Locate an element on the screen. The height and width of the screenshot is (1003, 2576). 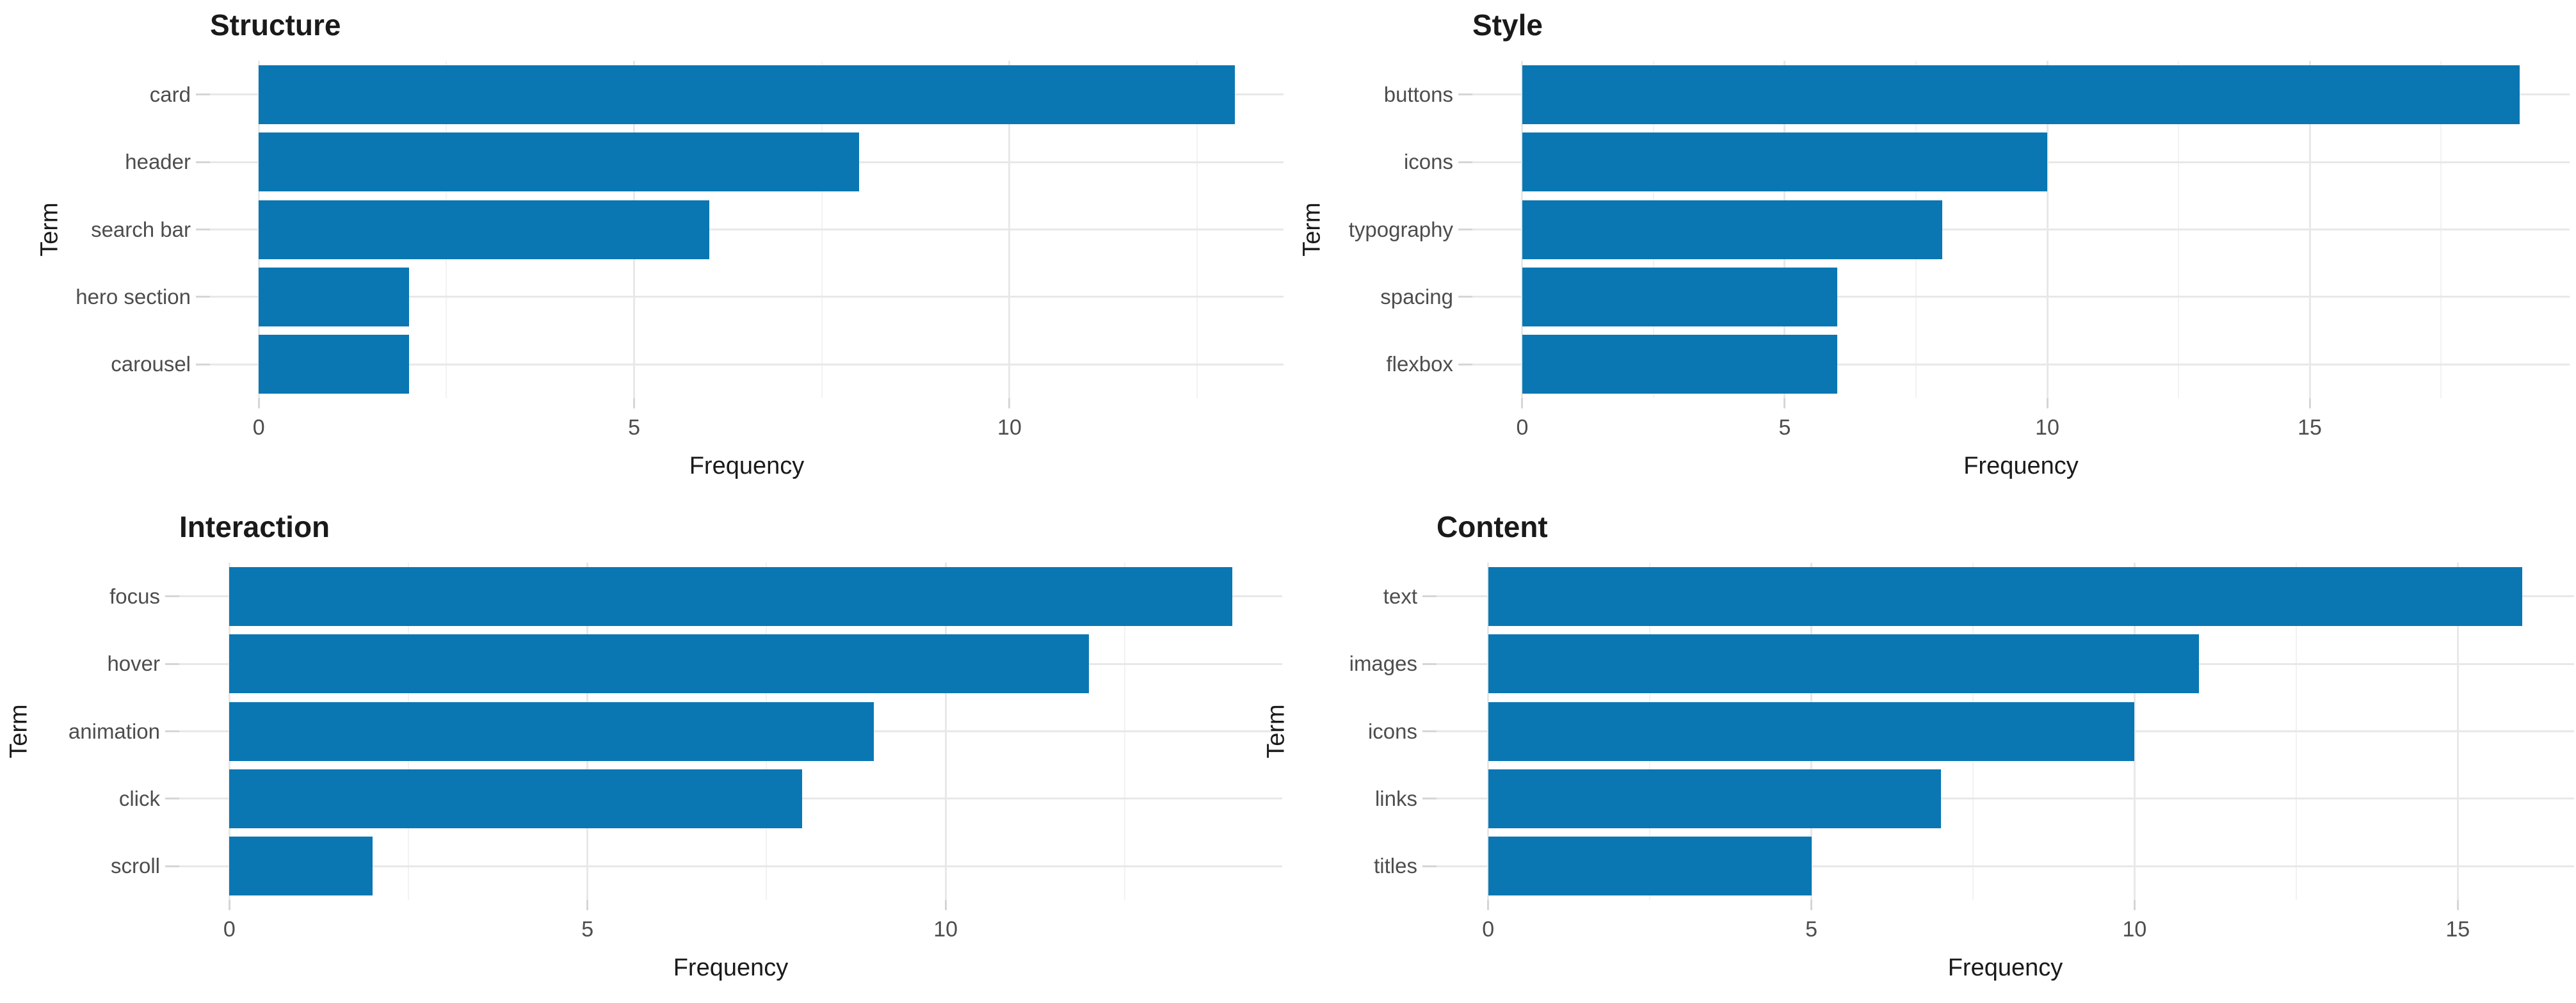
bar-click is located at coordinates (516, 798).